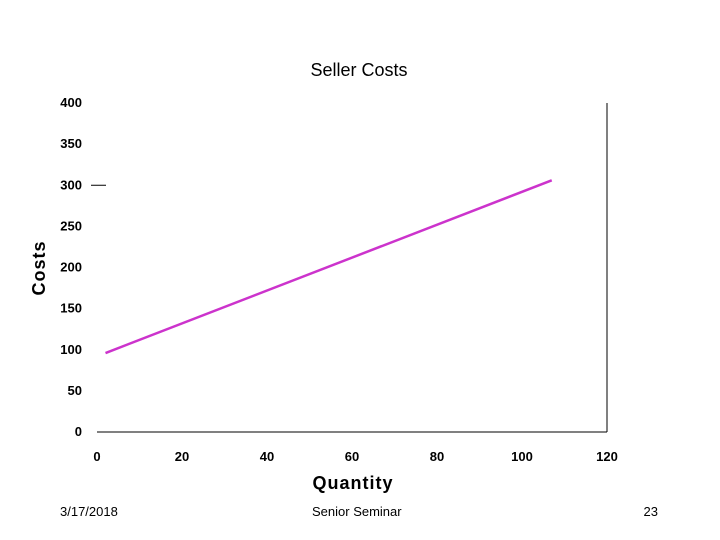 This screenshot has width=720, height=540. What do you see at coordinates (71, 143) in the screenshot?
I see `y-tick-label: 350` at bounding box center [71, 143].